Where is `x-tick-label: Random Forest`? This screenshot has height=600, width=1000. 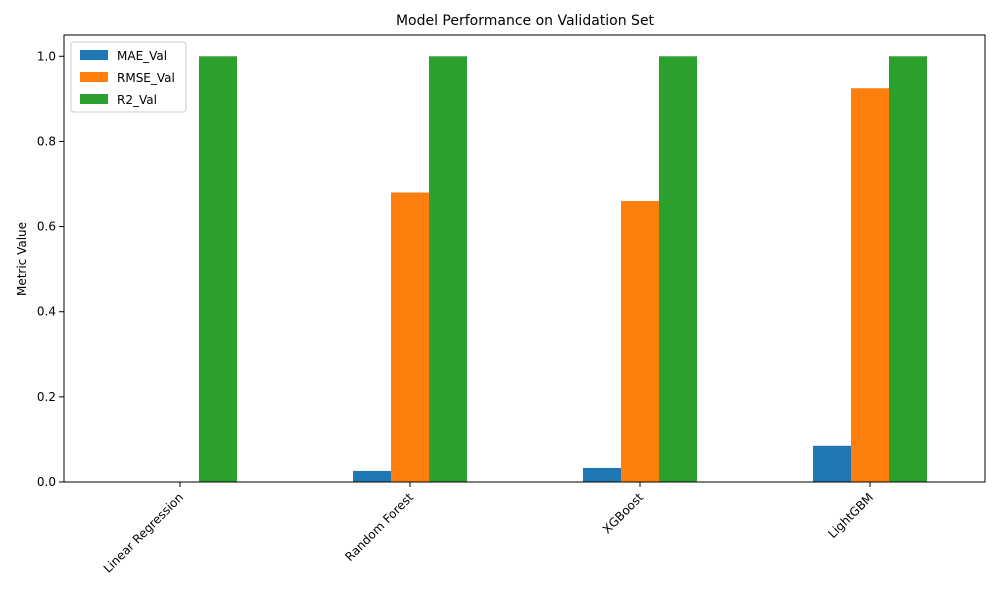
x-tick-label: Random Forest is located at coordinates (379, 527).